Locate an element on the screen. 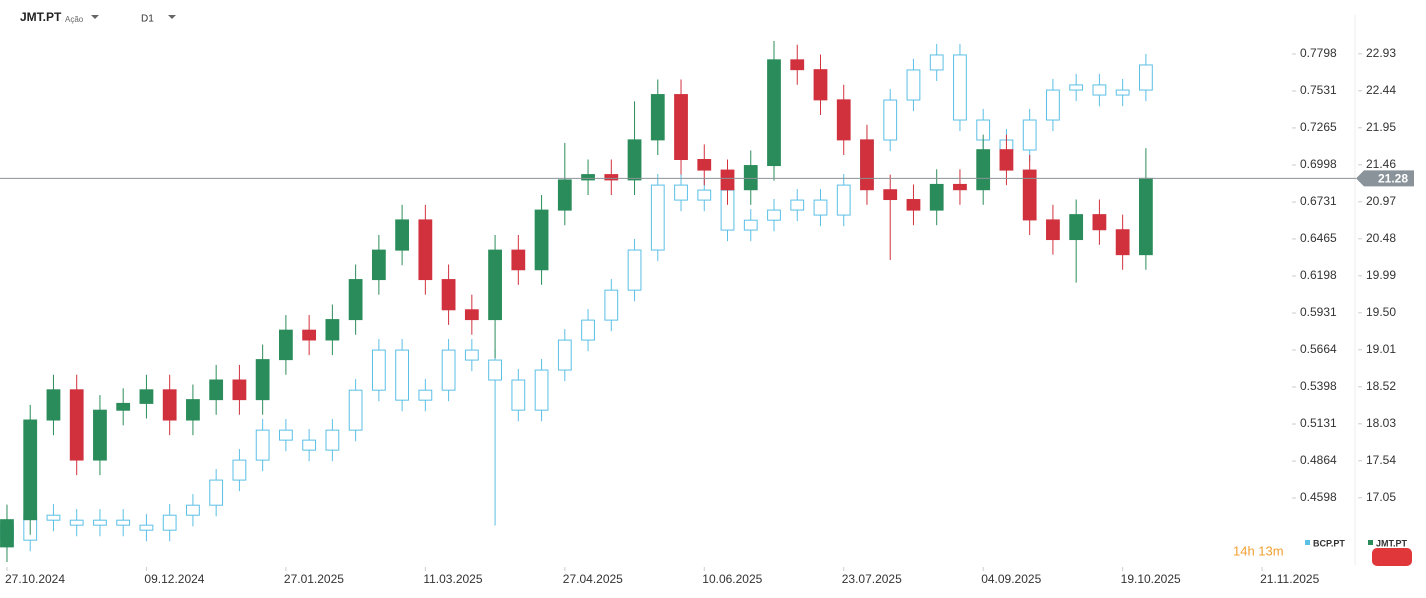 The height and width of the screenshot is (598, 1426). y2-tick-label: 19.01 is located at coordinates (1381, 349).